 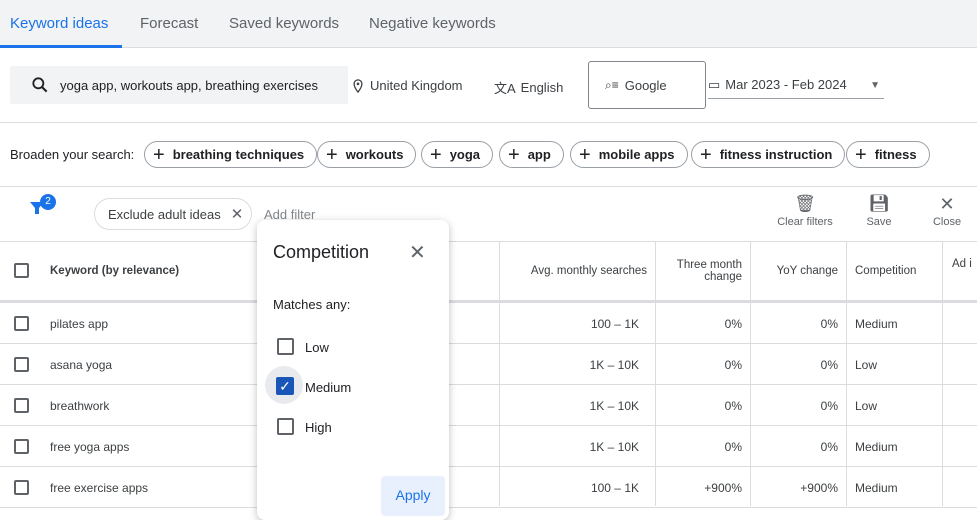 I want to click on table-row: asana yoga 1K – 10K 0% 0% Low, so click(x=488, y=364).